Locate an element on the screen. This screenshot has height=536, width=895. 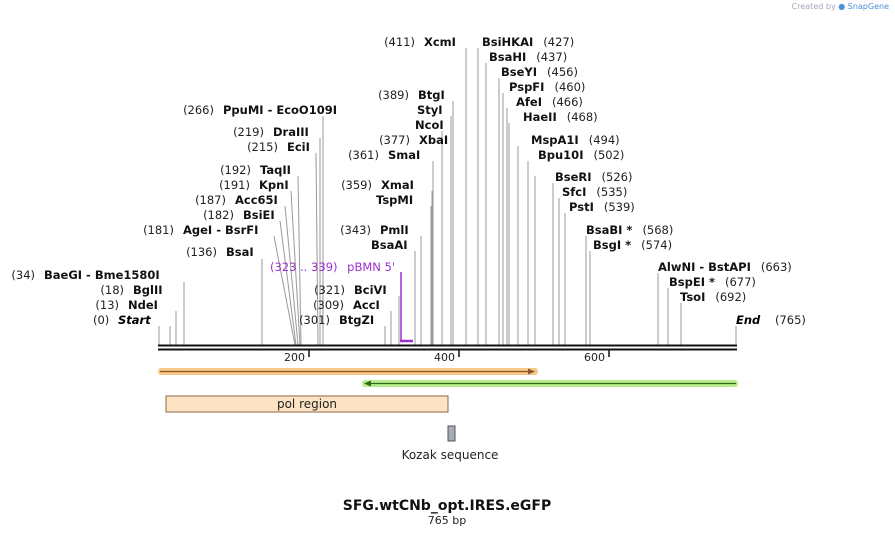
enzyme-bsahi: BsaHI (437) is located at coordinates (528, 57).